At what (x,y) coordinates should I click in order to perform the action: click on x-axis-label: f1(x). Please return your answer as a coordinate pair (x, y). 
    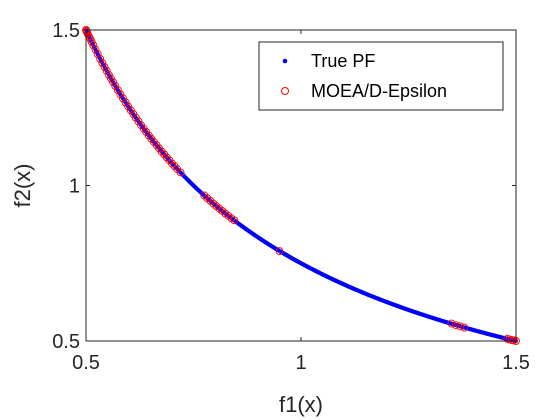
    Looking at the image, I should click on (301, 404).